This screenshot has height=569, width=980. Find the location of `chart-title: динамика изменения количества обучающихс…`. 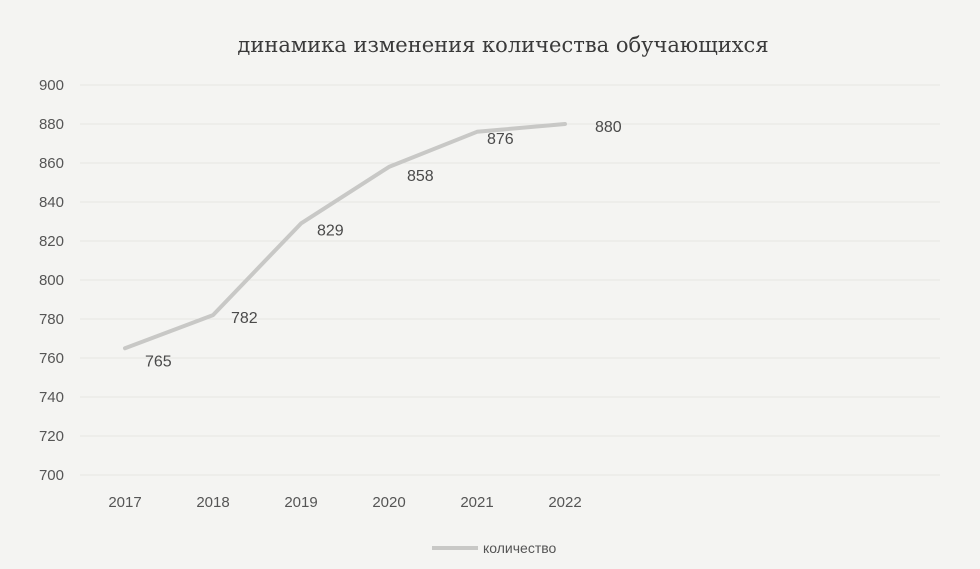

chart-title: динамика изменения количества обучающихс… is located at coordinates (502, 45).